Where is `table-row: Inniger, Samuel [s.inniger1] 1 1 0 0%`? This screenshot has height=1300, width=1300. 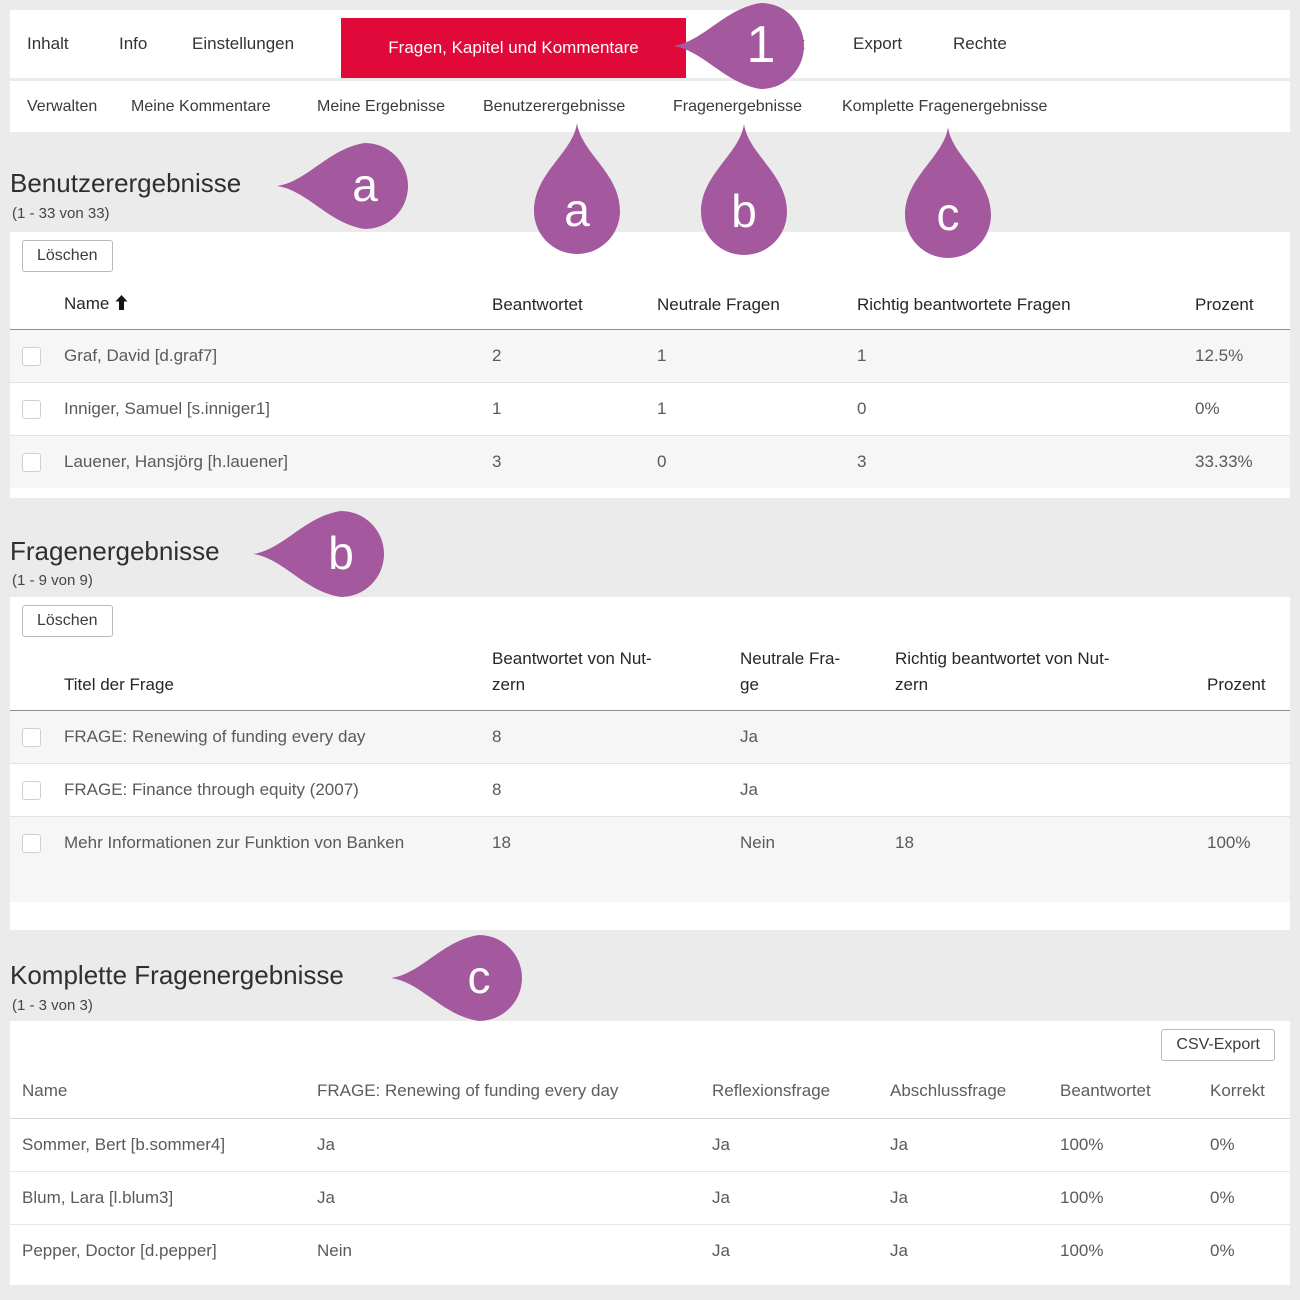
table-row: Inniger, Samuel [s.inniger1] 1 1 0 0% is located at coordinates (650, 408).